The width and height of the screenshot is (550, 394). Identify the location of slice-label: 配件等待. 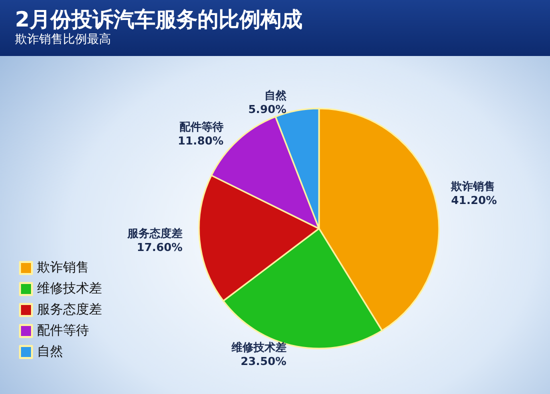
(202, 127).